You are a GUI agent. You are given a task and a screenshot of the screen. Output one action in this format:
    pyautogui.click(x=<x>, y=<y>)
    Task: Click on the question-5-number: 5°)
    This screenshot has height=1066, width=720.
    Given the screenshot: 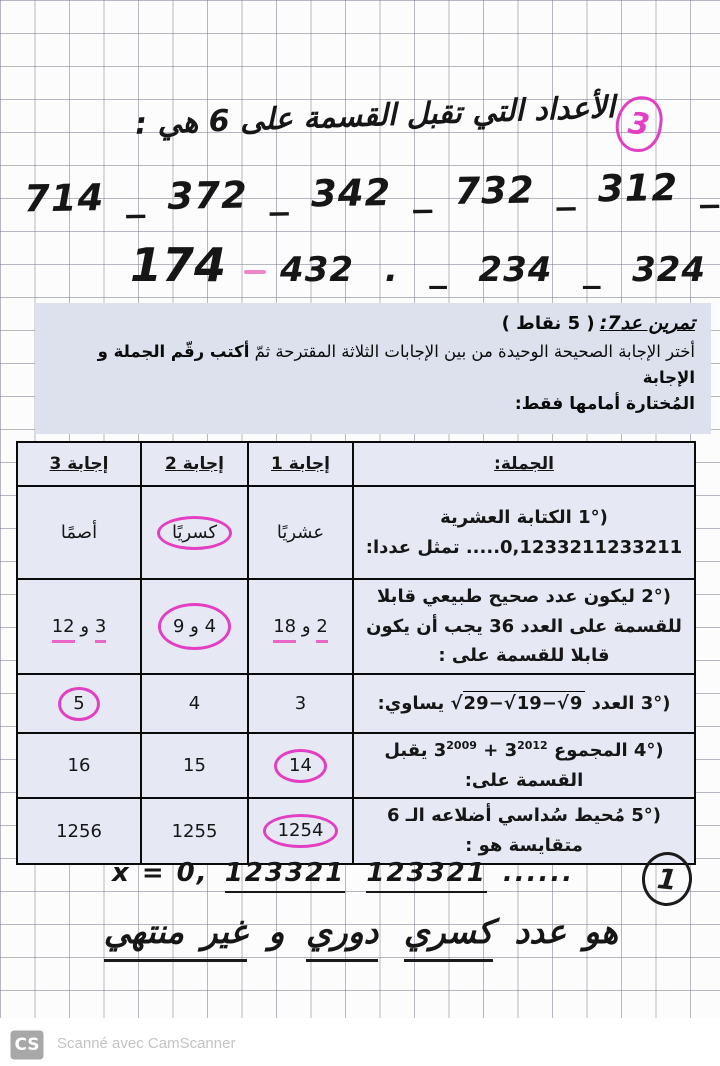 What is the action you would take?
    pyautogui.click(x=646, y=816)
    